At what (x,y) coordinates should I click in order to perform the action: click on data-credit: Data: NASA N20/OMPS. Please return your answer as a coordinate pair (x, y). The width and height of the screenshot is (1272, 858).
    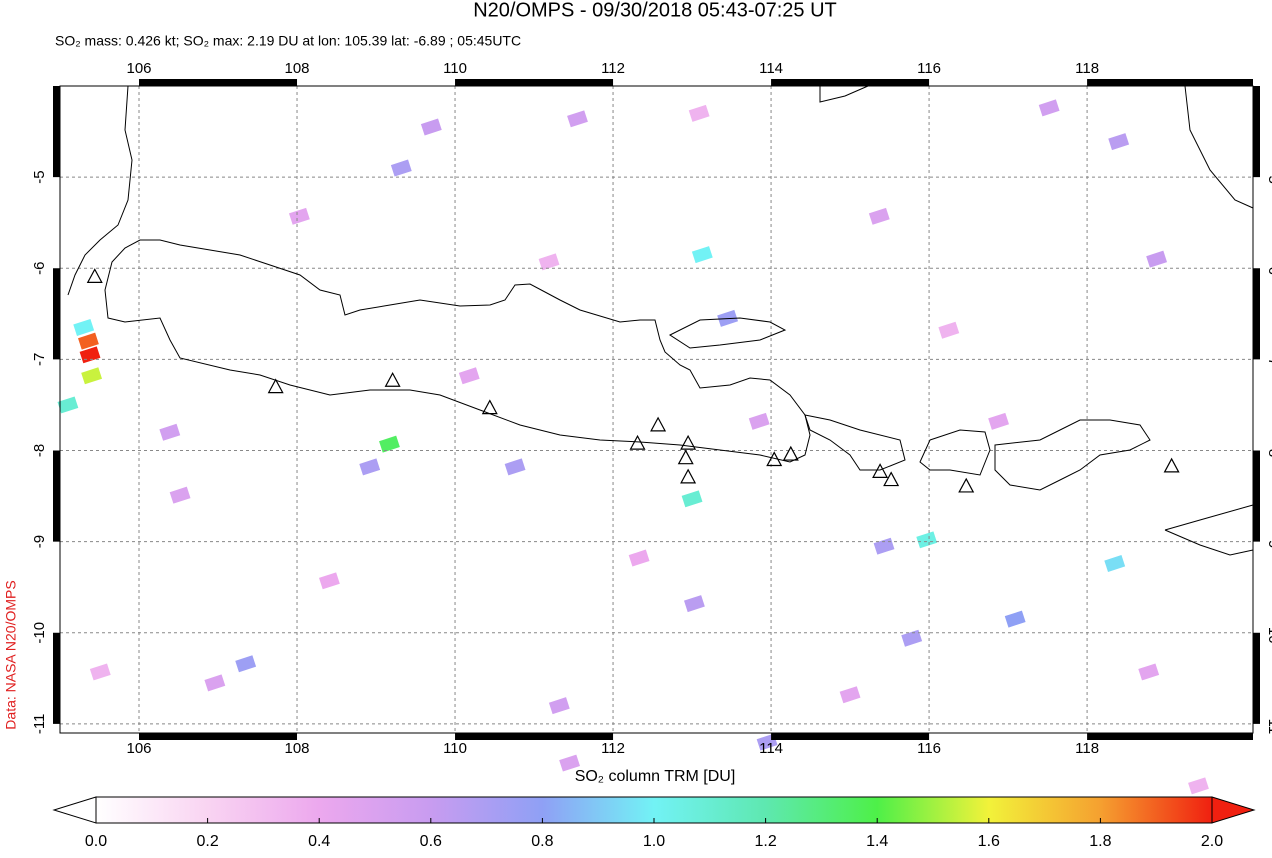
    Looking at the image, I should click on (11, 654).